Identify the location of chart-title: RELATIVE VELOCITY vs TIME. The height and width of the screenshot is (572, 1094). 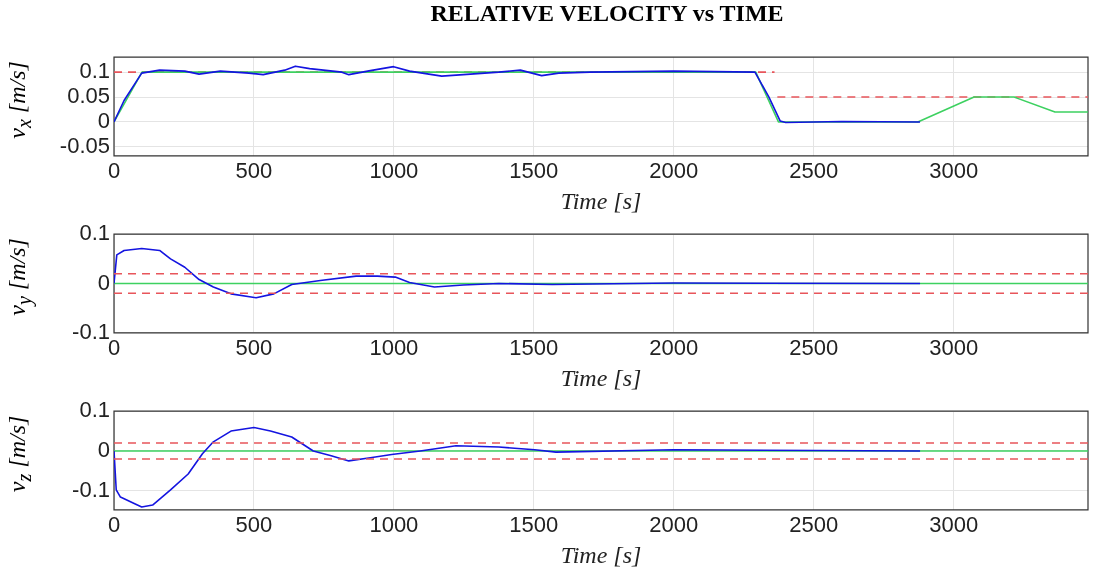
(607, 14).